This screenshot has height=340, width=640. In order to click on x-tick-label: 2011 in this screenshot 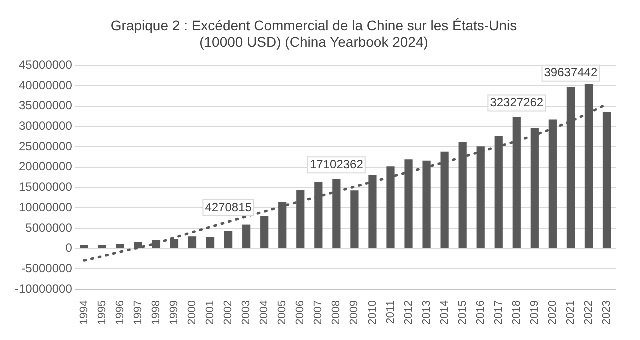, I will do `click(390, 312)`.